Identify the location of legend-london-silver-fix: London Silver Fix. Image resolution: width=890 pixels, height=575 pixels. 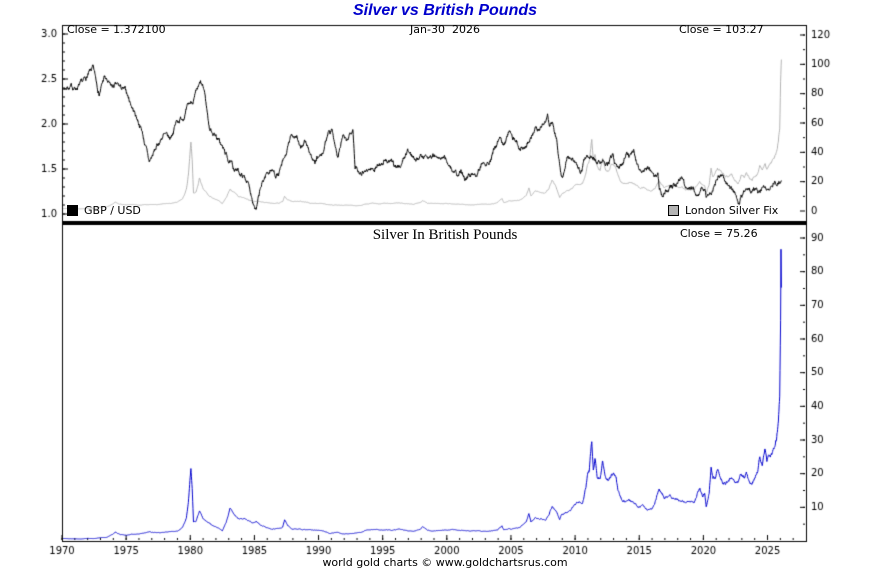
(723, 210).